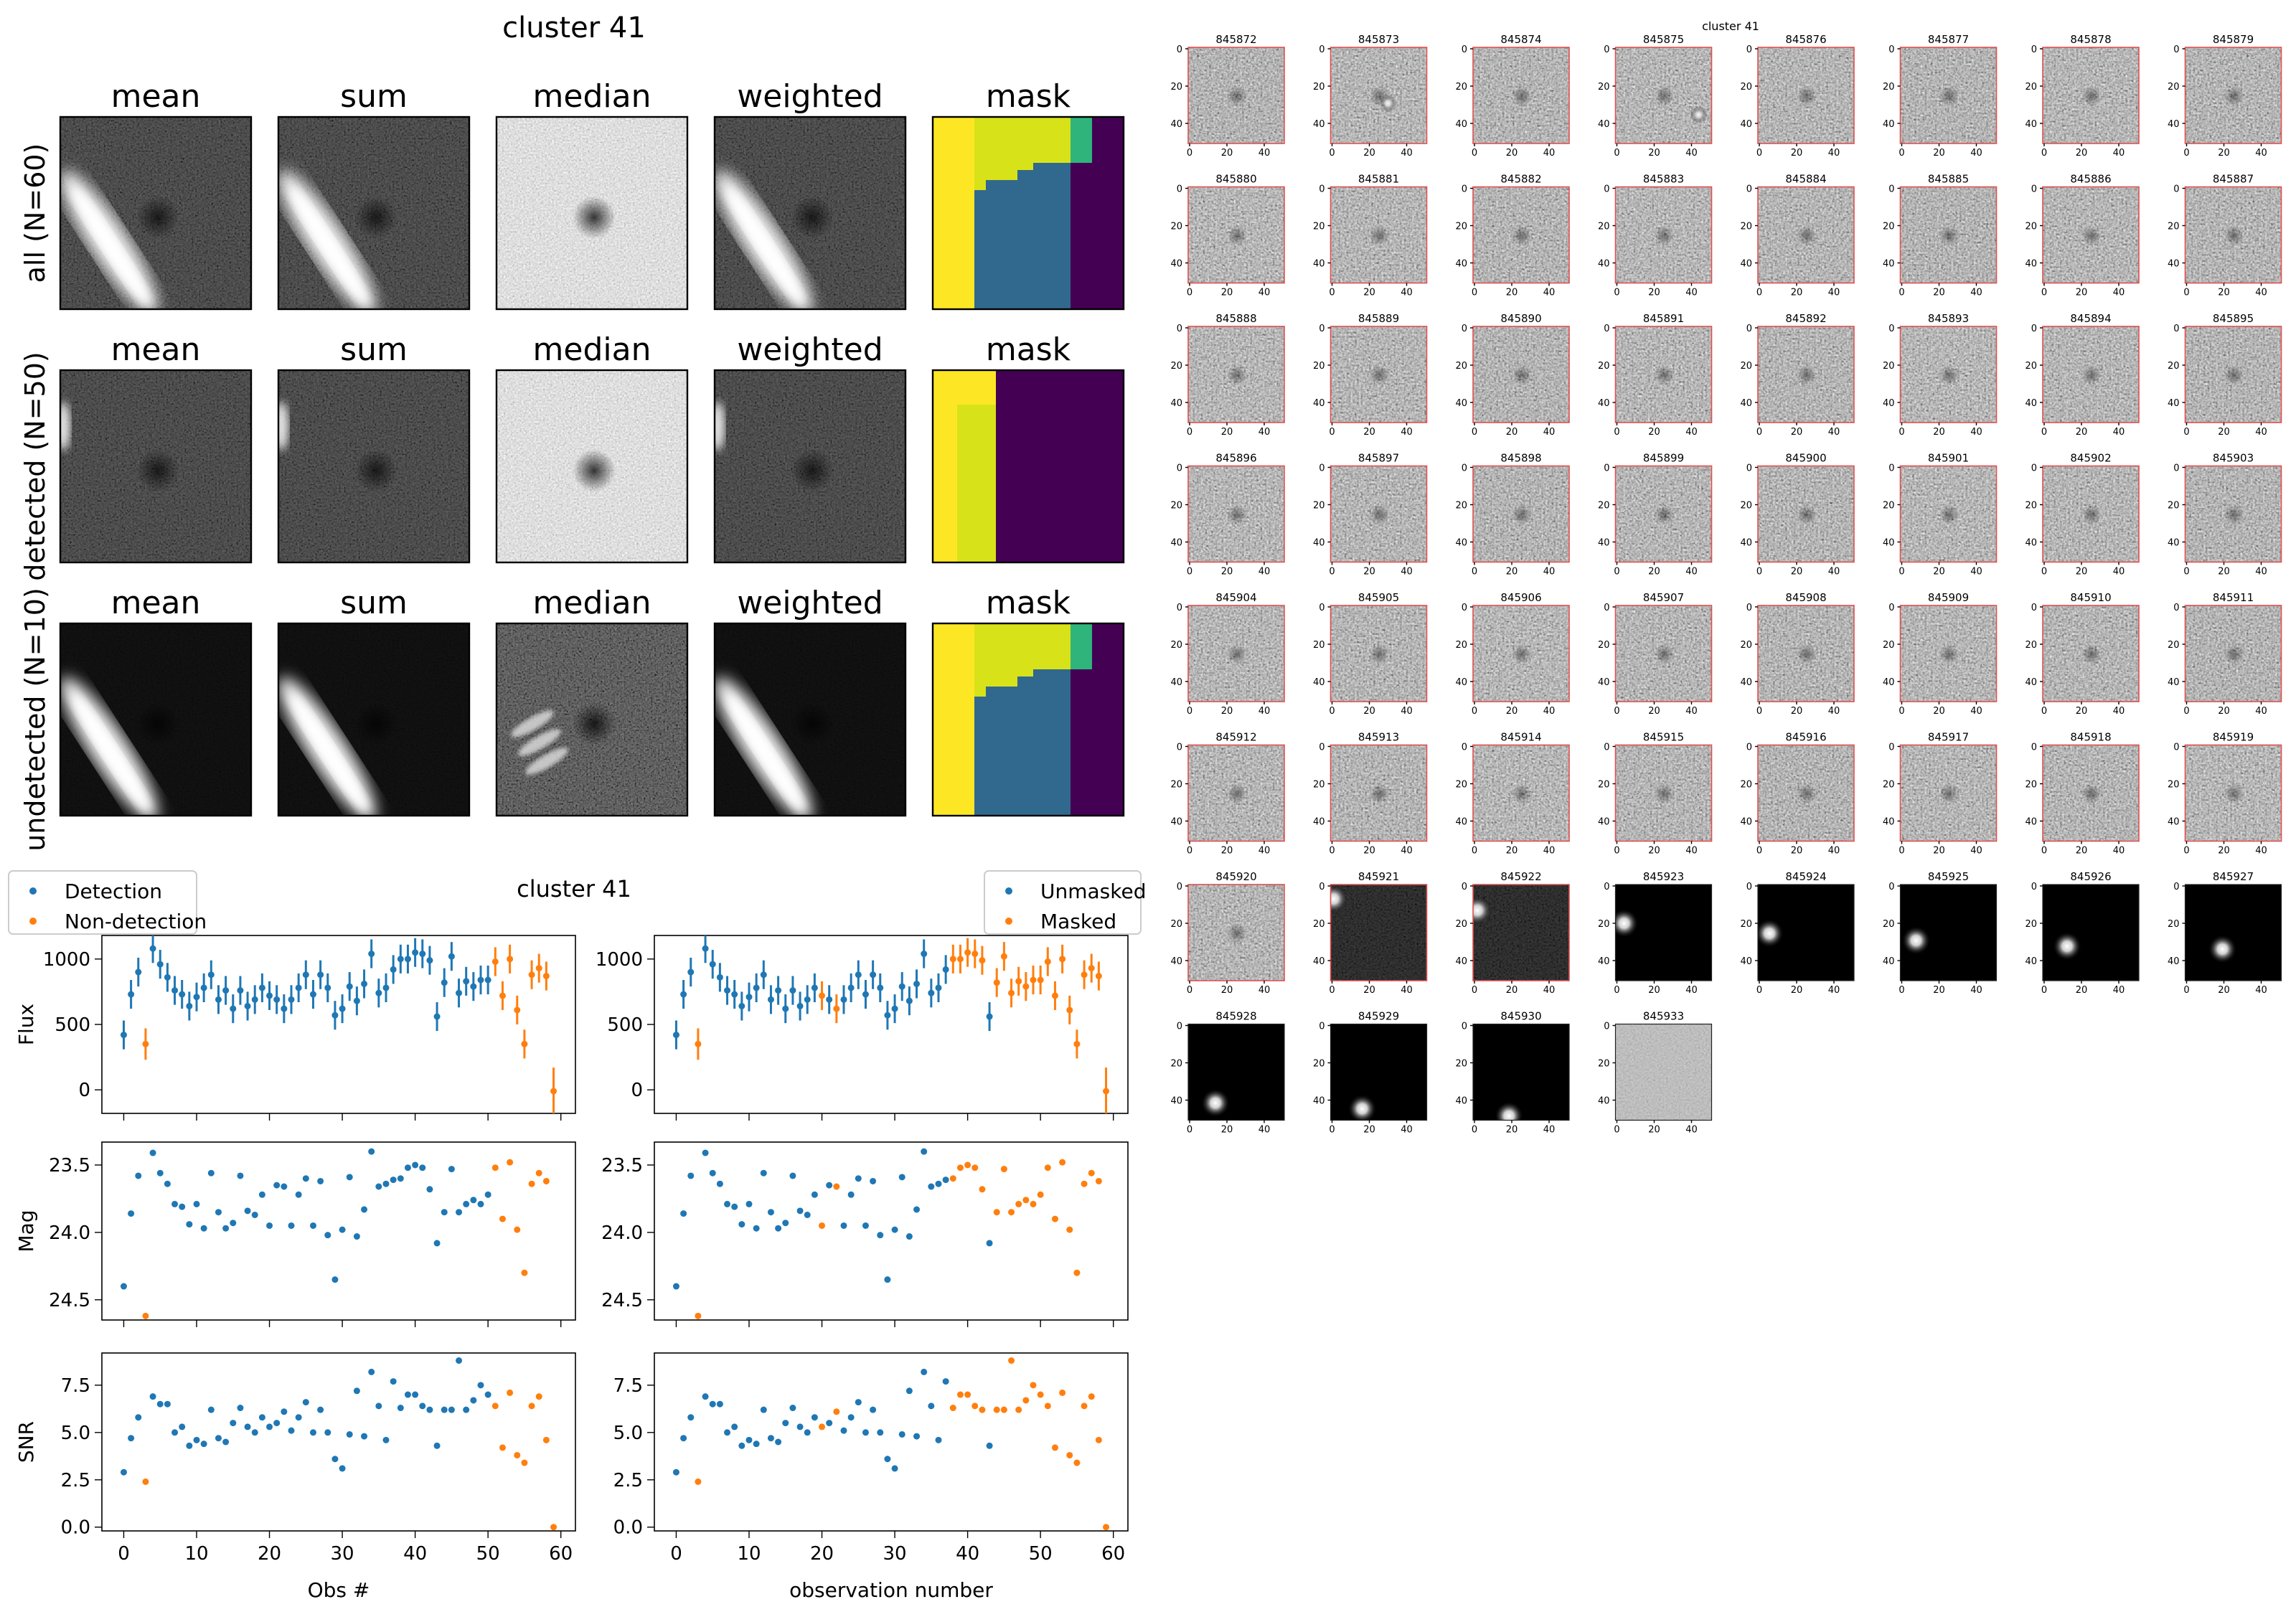 The width and height of the screenshot is (2296, 1617). I want to click on cutout-id: 845913, so click(1379, 737).